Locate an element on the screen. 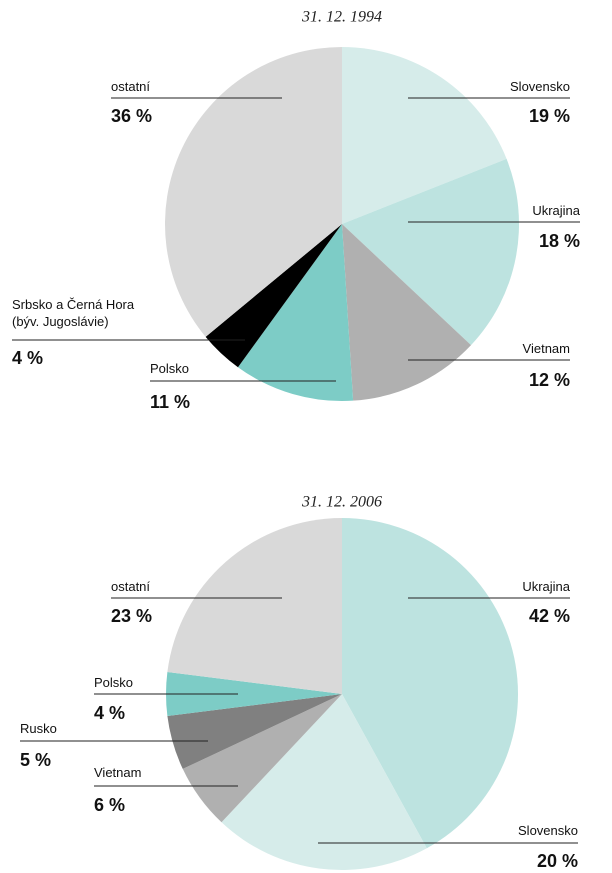 This screenshot has height=873, width=612. slice-value-label: 42 % is located at coordinates (549, 616).